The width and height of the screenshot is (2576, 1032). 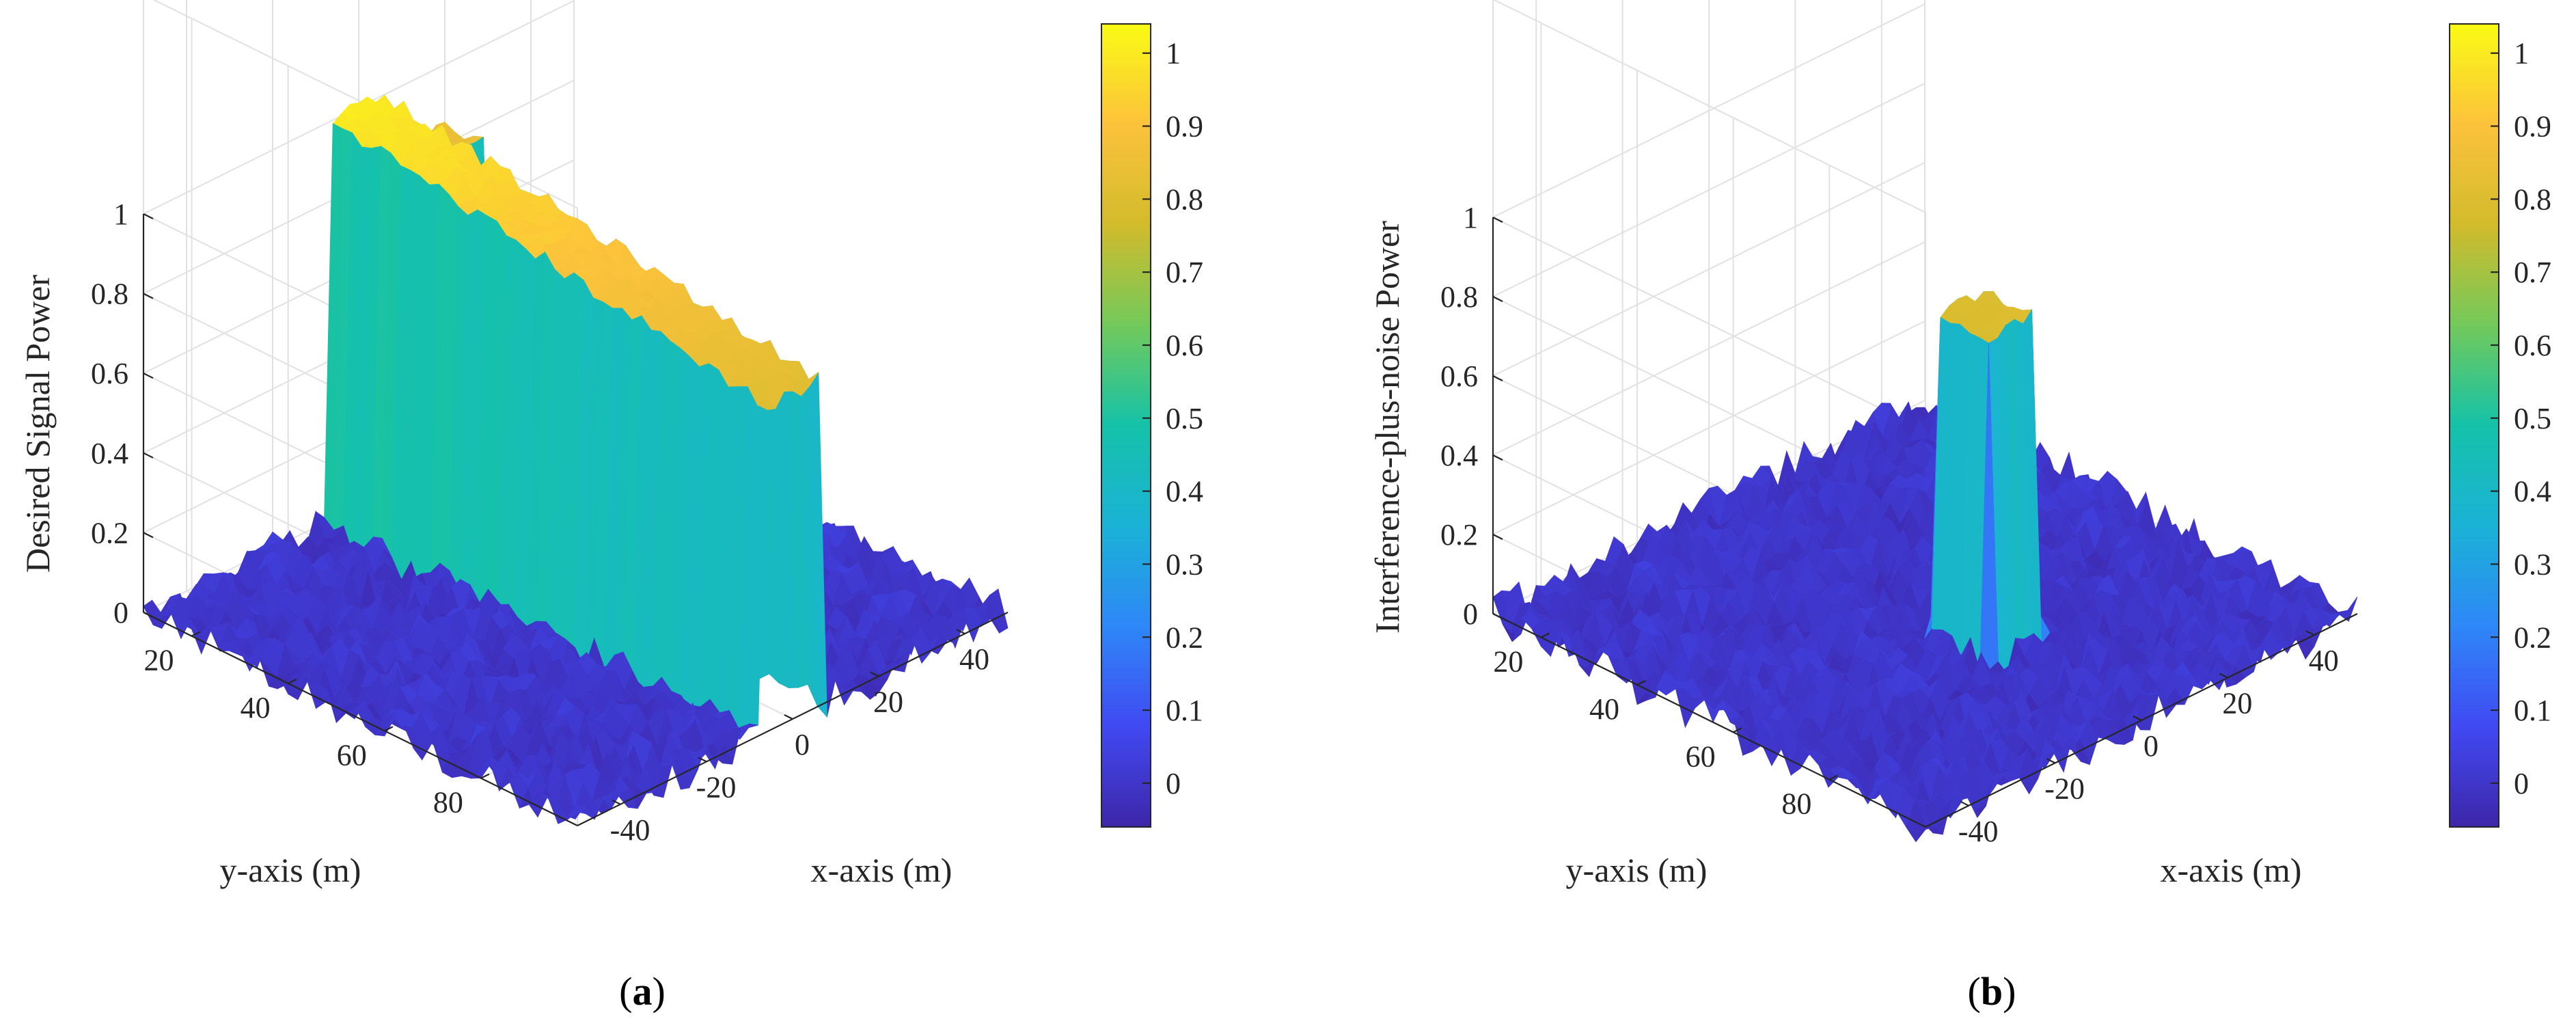 I want to click on panel-b-ylabel: y-axis (m), so click(x=1637, y=870).